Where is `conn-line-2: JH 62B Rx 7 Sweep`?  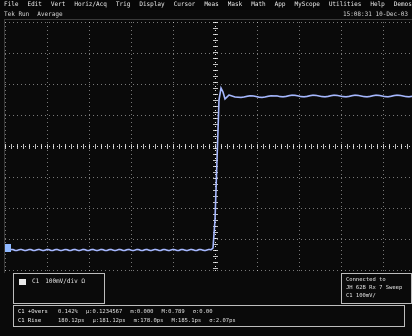 conn-line-2: JH 62B Rx 7 Sweep is located at coordinates (374, 288).